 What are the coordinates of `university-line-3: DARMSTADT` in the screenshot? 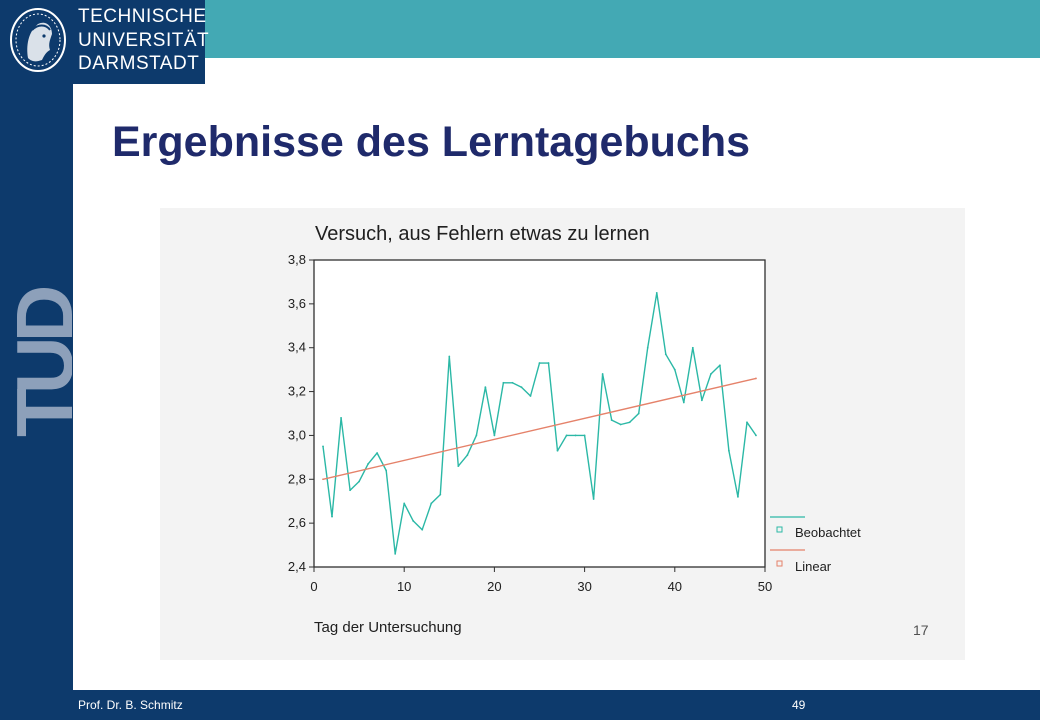 It's located at (139, 63).